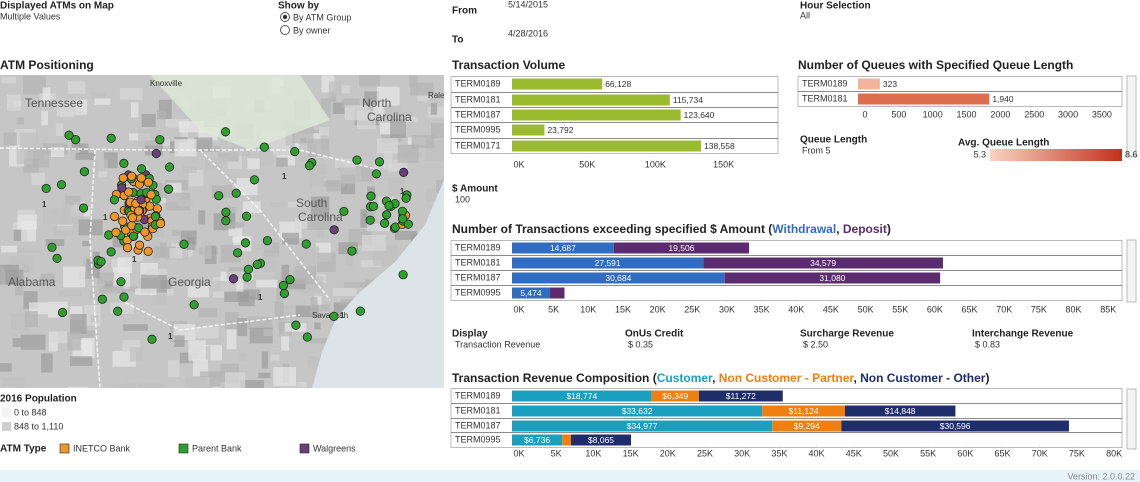 The image size is (1140, 482). Describe the element at coordinates (285, 30) in the screenshot. I see `radio-button` at that location.